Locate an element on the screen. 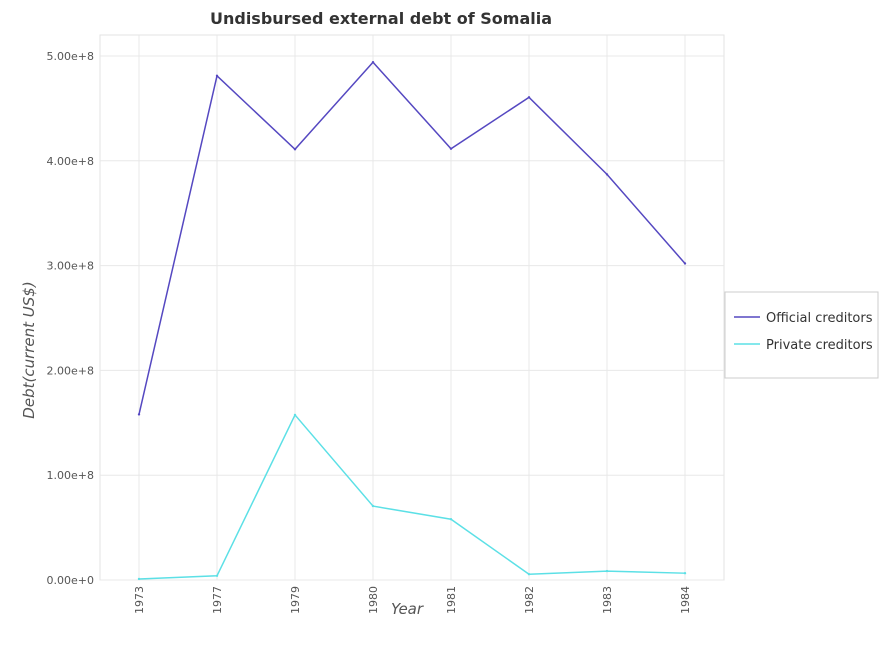  legend: Official creditors Private creditors is located at coordinates (801, 335).